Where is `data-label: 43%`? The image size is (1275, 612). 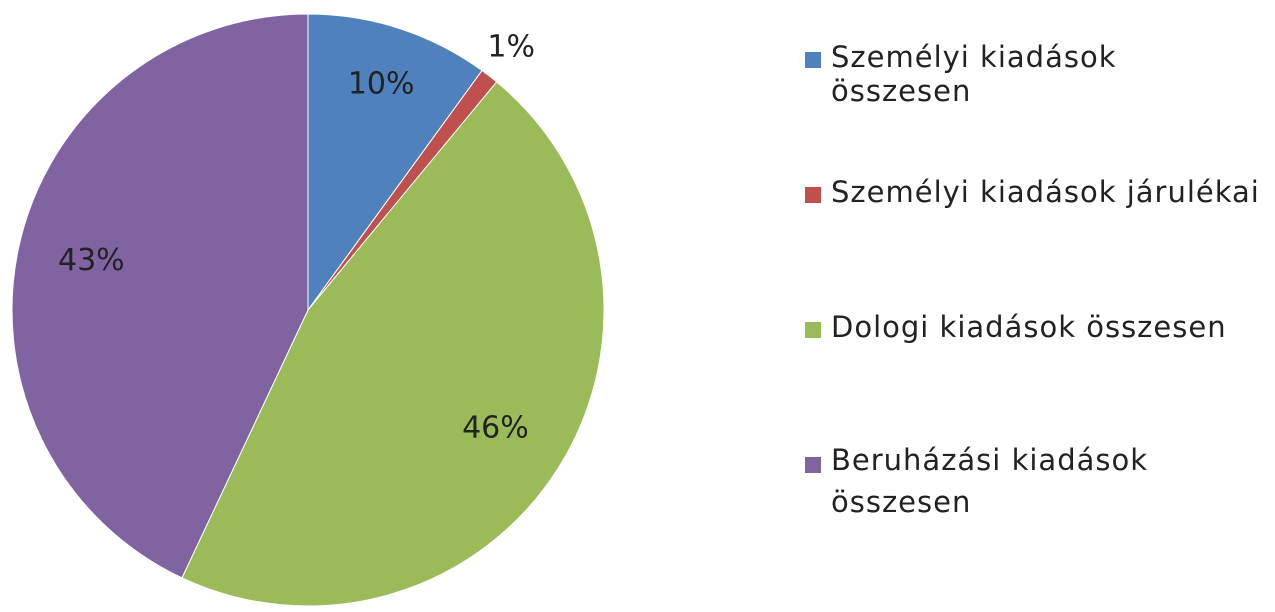 data-label: 43% is located at coordinates (91, 260).